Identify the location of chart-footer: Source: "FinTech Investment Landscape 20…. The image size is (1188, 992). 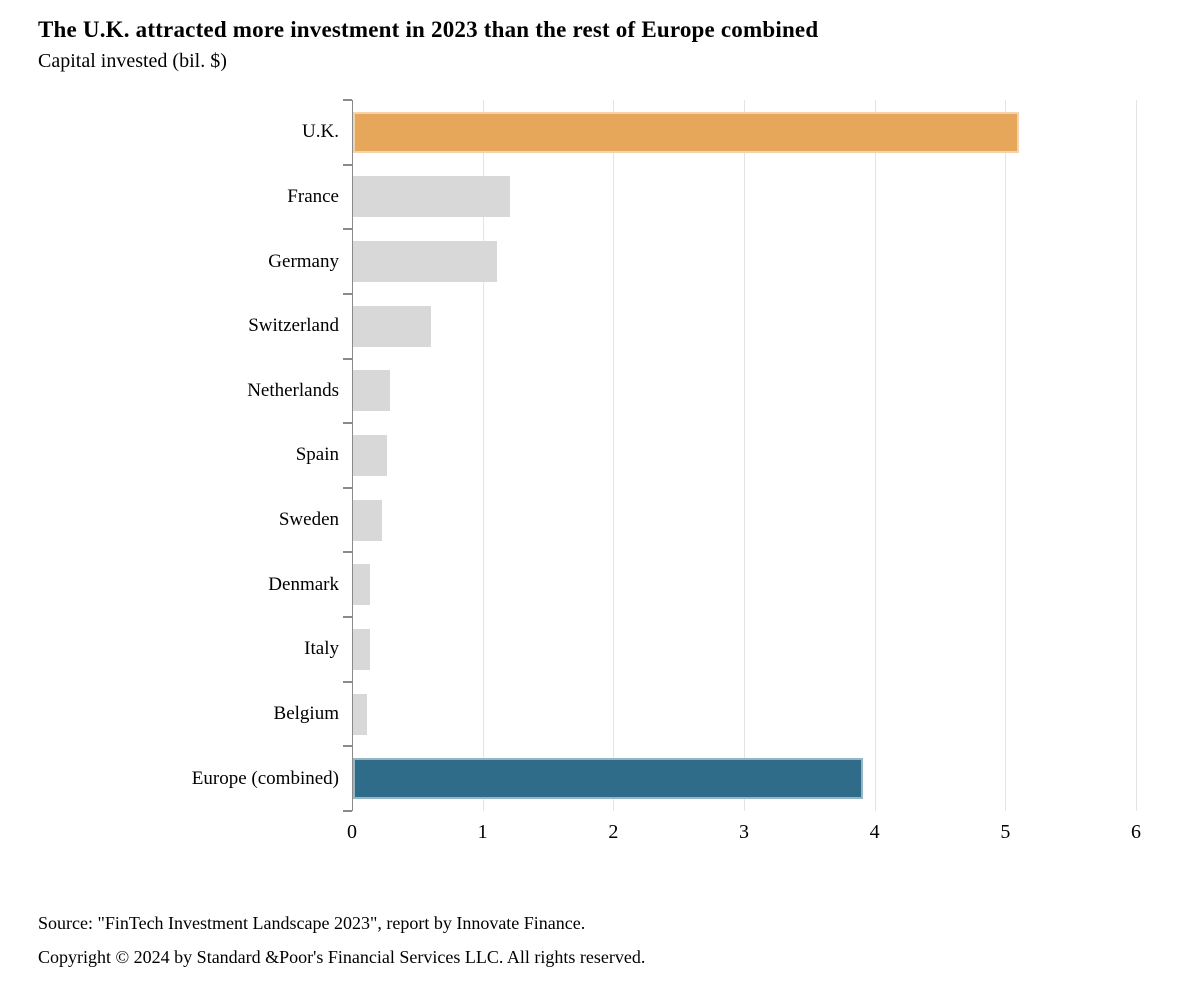
(613, 940).